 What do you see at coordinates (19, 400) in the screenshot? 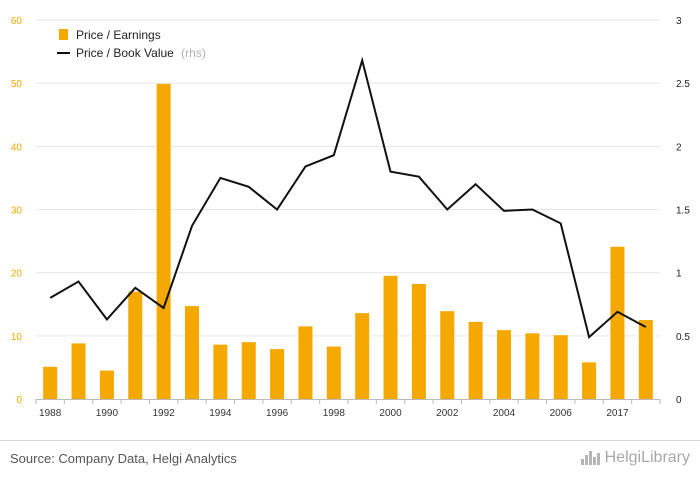
I see `y-left-tick-label: 0` at bounding box center [19, 400].